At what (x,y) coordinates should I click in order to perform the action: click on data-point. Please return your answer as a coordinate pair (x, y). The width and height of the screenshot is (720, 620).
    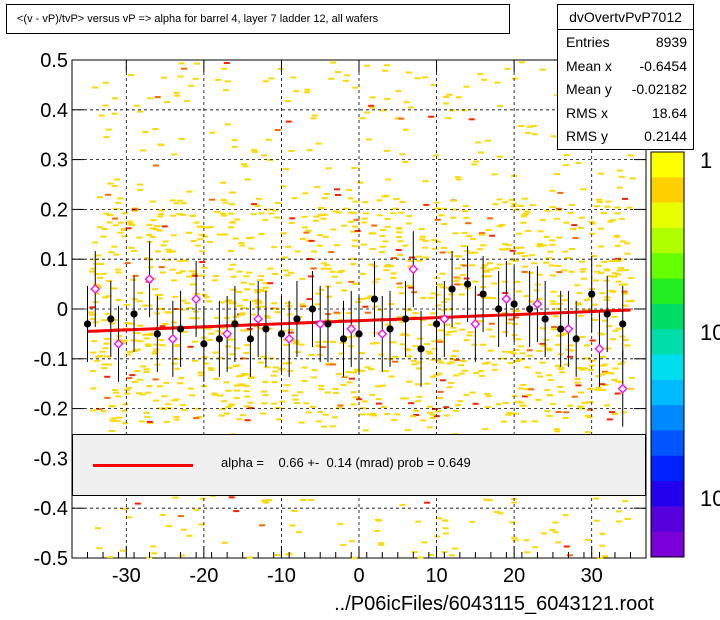
    Looking at the image, I should click on (390, 329).